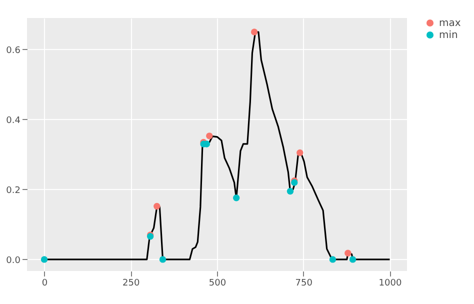  I want to click on y-tick-label: 0.6, so click(13, 51).